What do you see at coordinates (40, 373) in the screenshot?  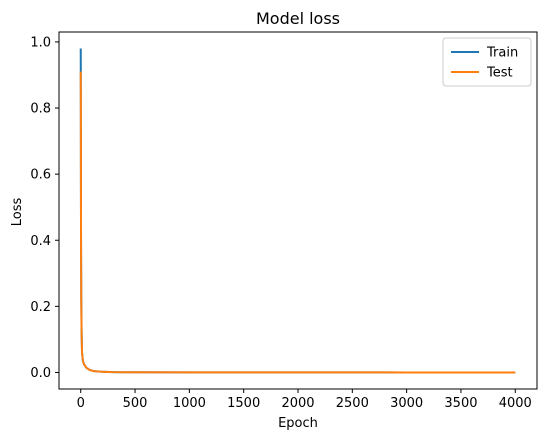 I see `y-tick-label: 0.0` at bounding box center [40, 373].